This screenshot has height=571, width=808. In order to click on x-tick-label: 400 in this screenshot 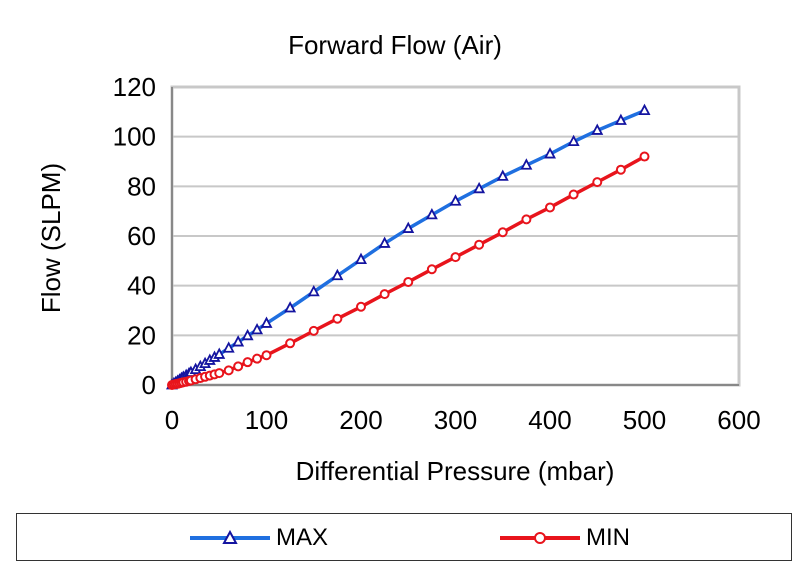, I will do `click(549, 420)`.